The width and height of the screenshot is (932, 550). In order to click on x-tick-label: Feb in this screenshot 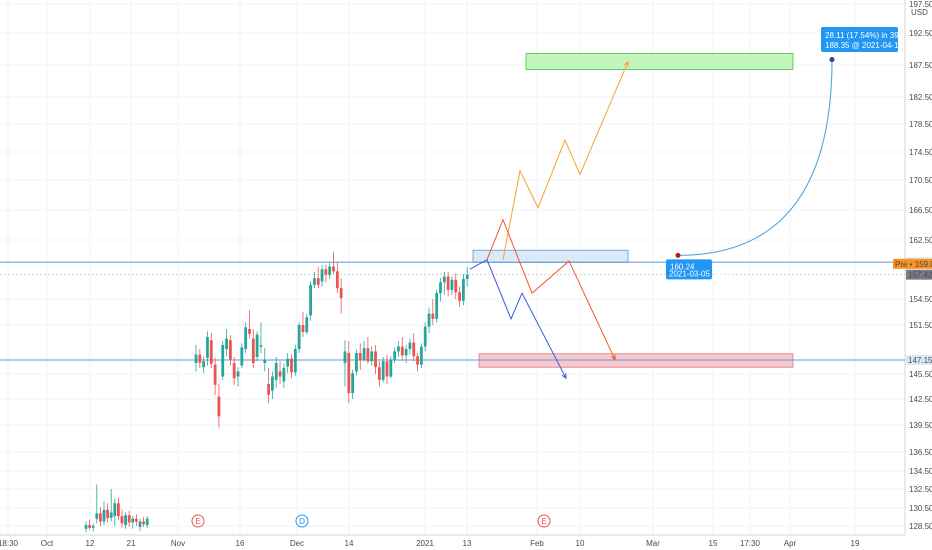, I will do `click(537, 543)`.